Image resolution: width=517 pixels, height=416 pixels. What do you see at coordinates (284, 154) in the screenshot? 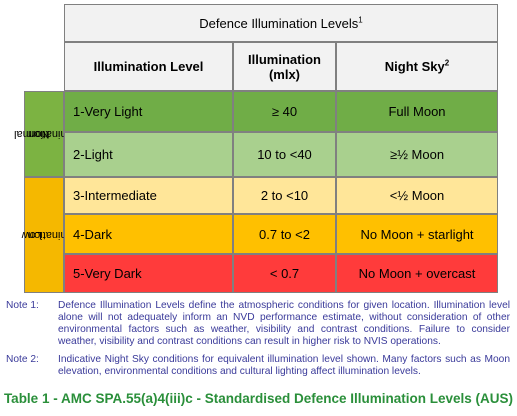
I see `table-cell: 10 to <40` at bounding box center [284, 154].